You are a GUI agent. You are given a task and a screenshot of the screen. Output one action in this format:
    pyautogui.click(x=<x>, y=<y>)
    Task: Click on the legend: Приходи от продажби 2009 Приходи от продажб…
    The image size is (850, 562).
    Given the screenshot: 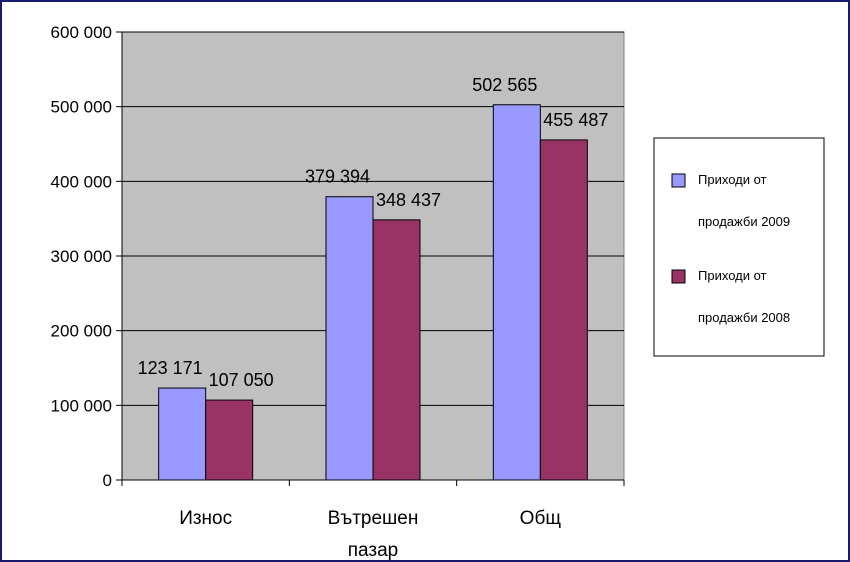 What is the action you would take?
    pyautogui.click(x=739, y=247)
    